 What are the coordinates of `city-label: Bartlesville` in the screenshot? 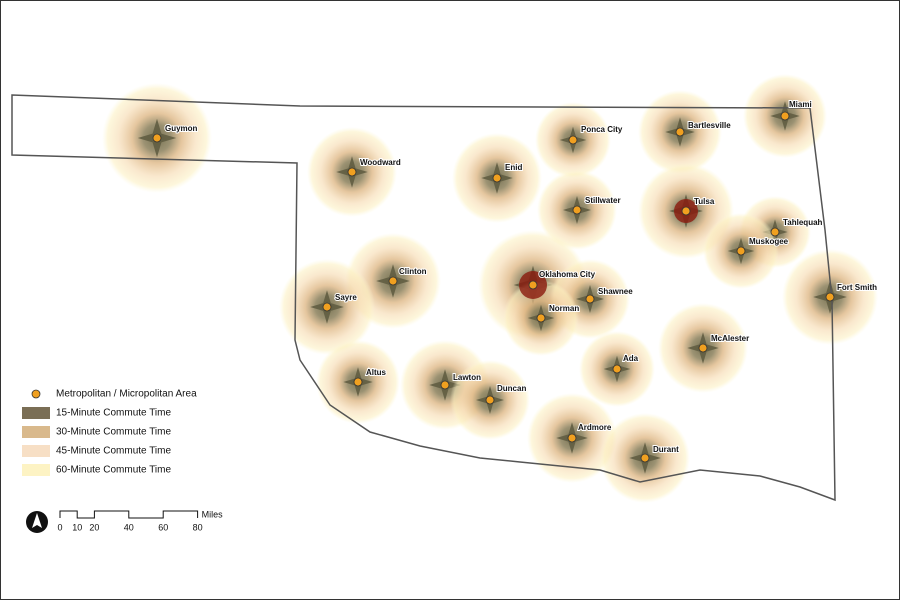 It's located at (709, 125).